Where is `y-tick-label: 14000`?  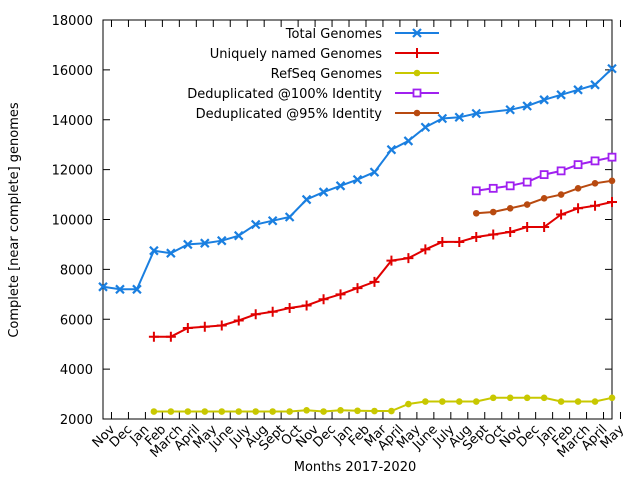 y-tick-label: 14000 is located at coordinates (72, 121).